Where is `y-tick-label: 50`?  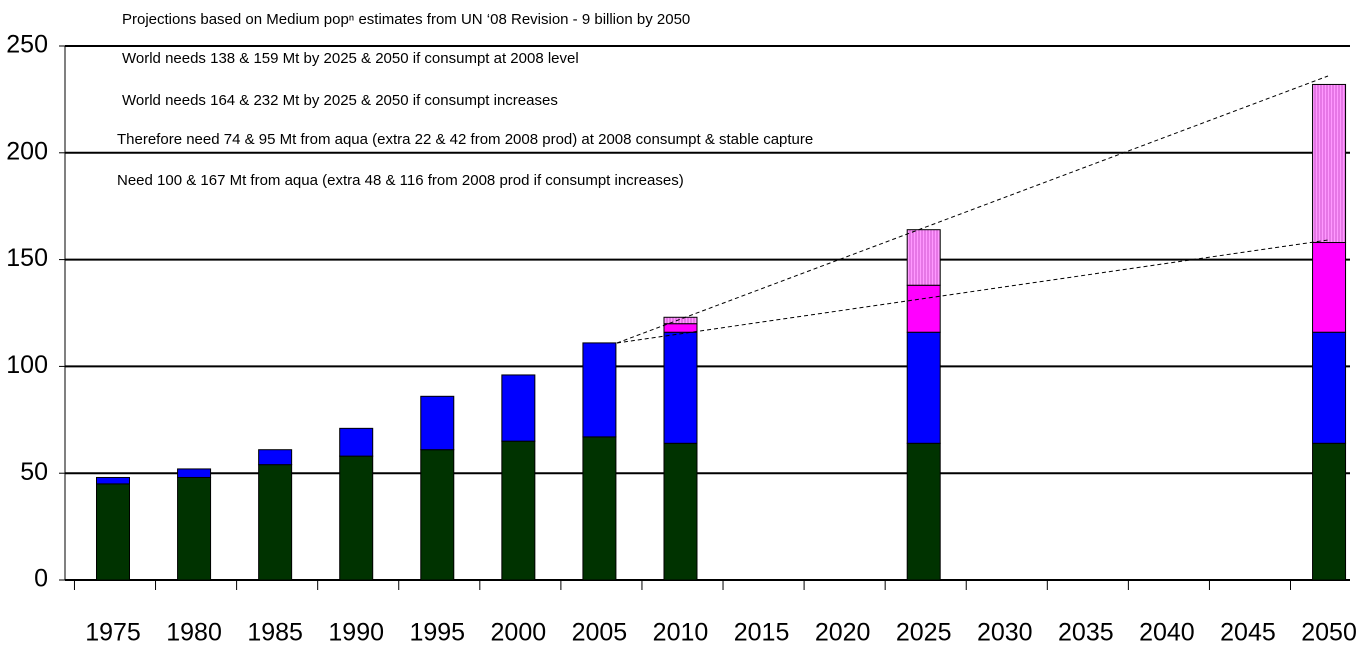 y-tick-label: 50 is located at coordinates (34, 472).